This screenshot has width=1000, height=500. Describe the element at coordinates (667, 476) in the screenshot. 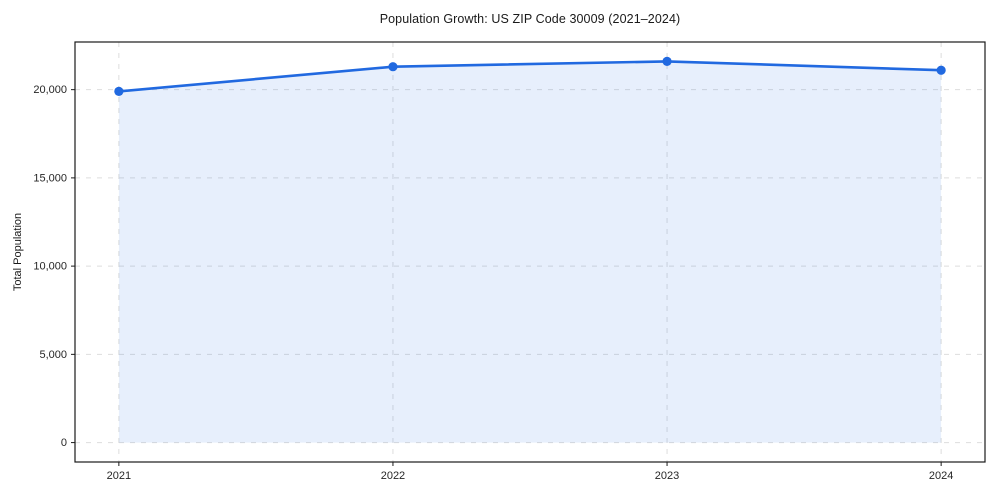

I see `x-tick-label: 2023` at that location.